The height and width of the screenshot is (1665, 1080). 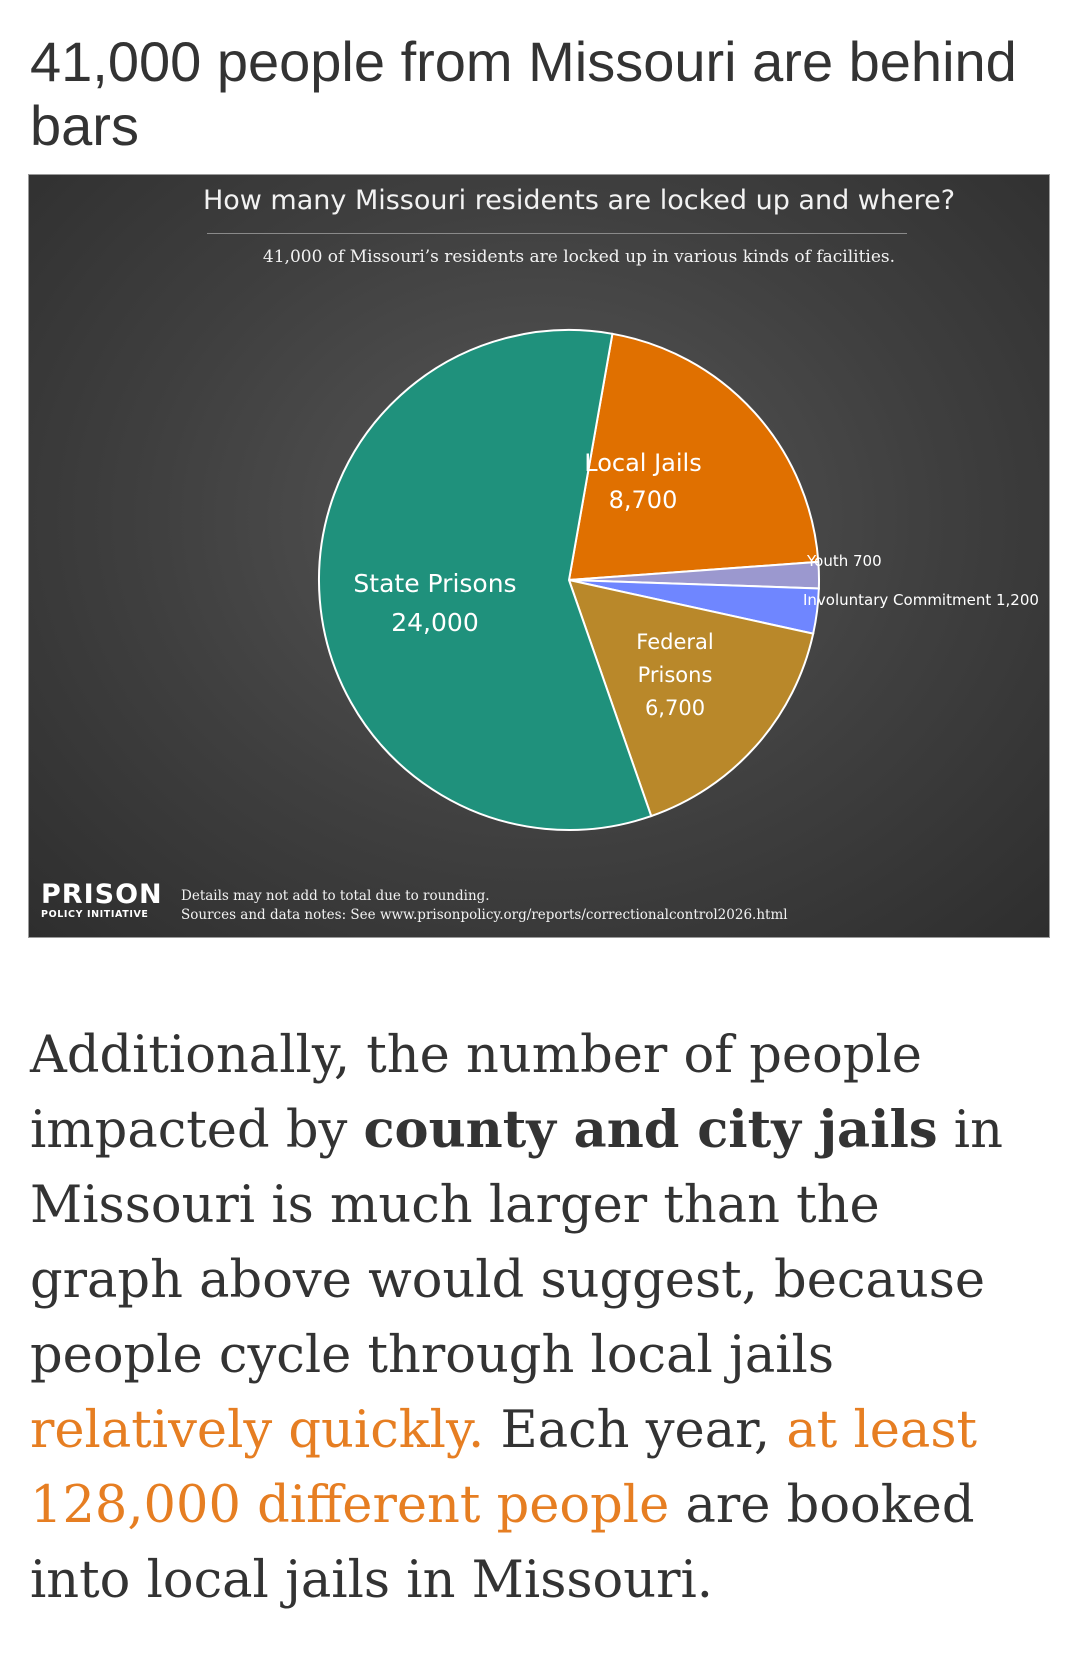 What do you see at coordinates (257, 1430) in the screenshot?
I see `relatively-quickly-link: relatively quickly.` at bounding box center [257, 1430].